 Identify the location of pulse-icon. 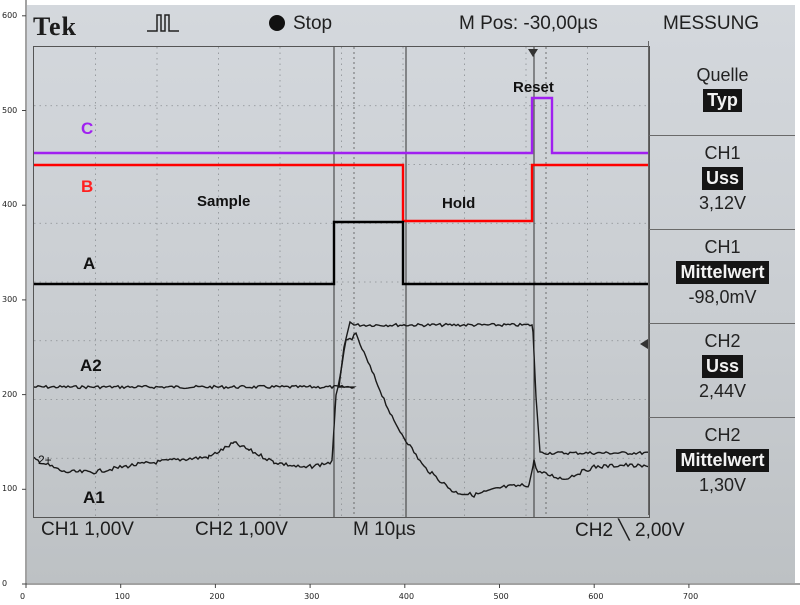
(163, 23).